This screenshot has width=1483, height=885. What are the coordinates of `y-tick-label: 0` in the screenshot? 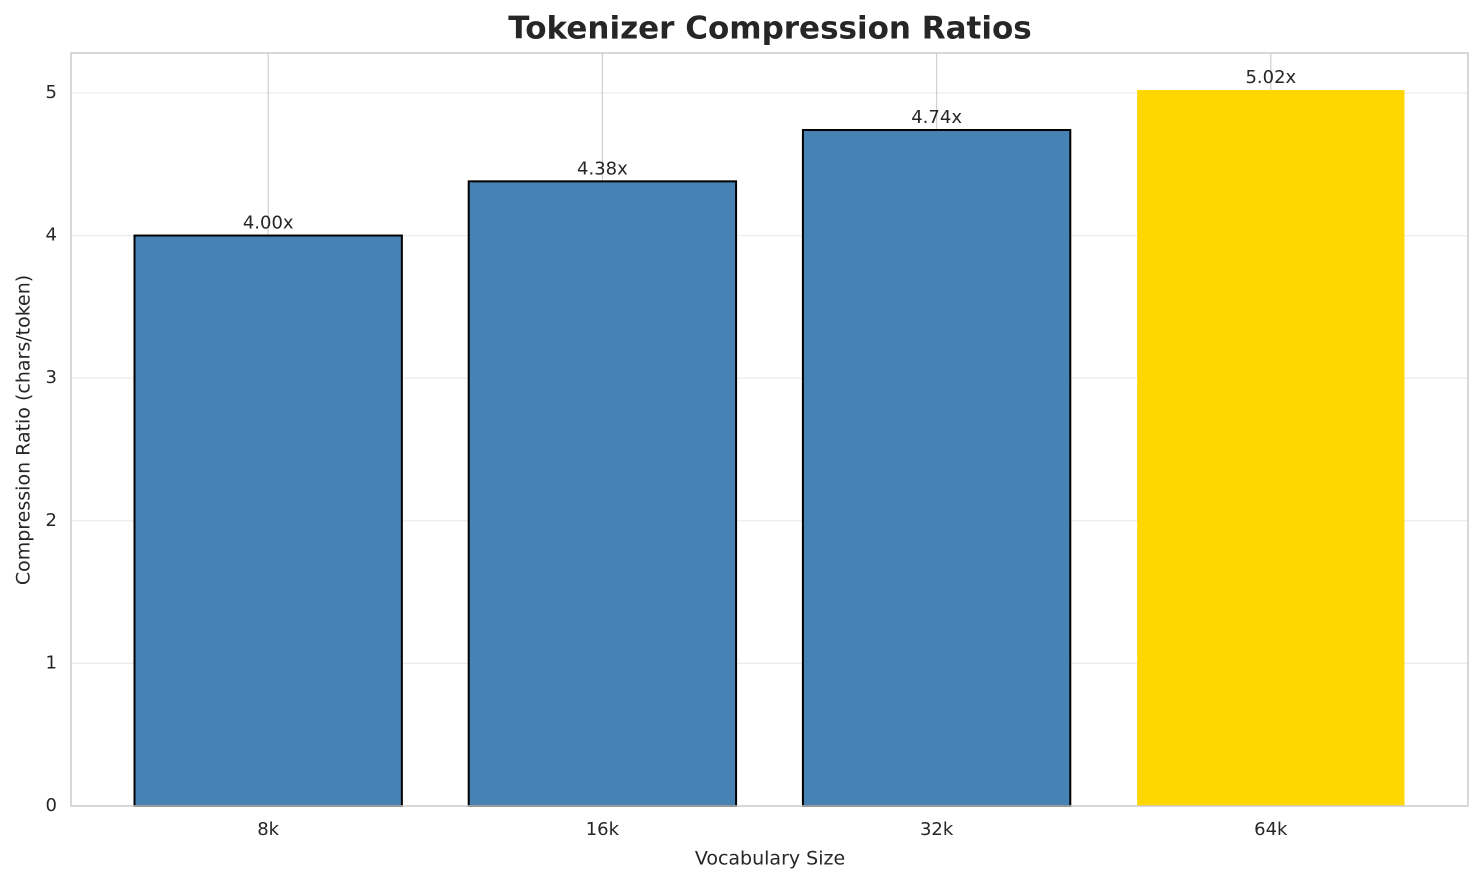 It's located at (51, 805).